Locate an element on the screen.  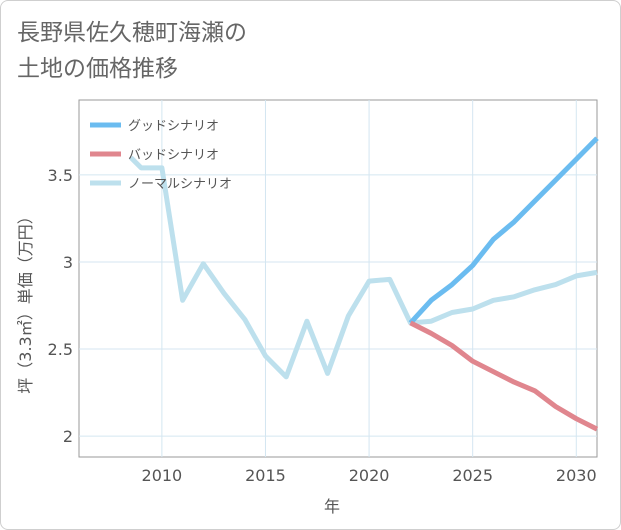
y-tick-labels: 2 2.5 3 3.5 is located at coordinates (60, 306).